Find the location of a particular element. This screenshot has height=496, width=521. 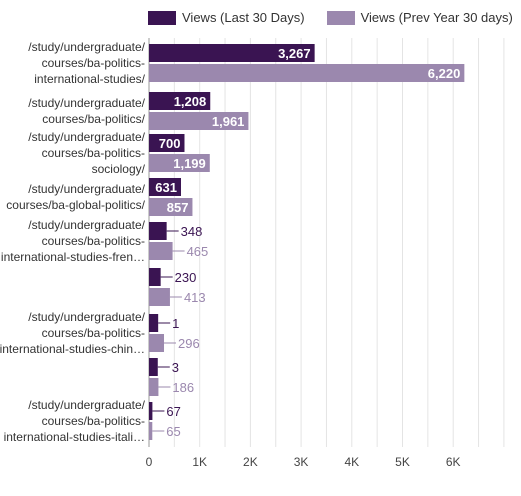

data-label: 1,199 is located at coordinates (189, 163).